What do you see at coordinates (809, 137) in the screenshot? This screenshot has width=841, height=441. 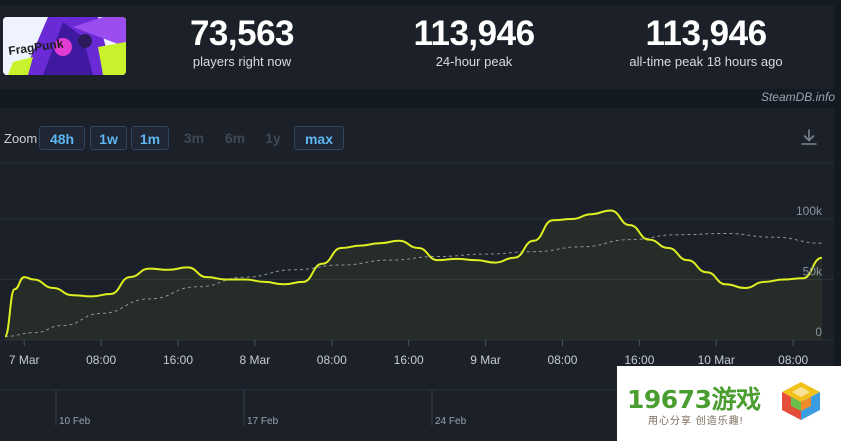 I see `download-icon` at bounding box center [809, 137].